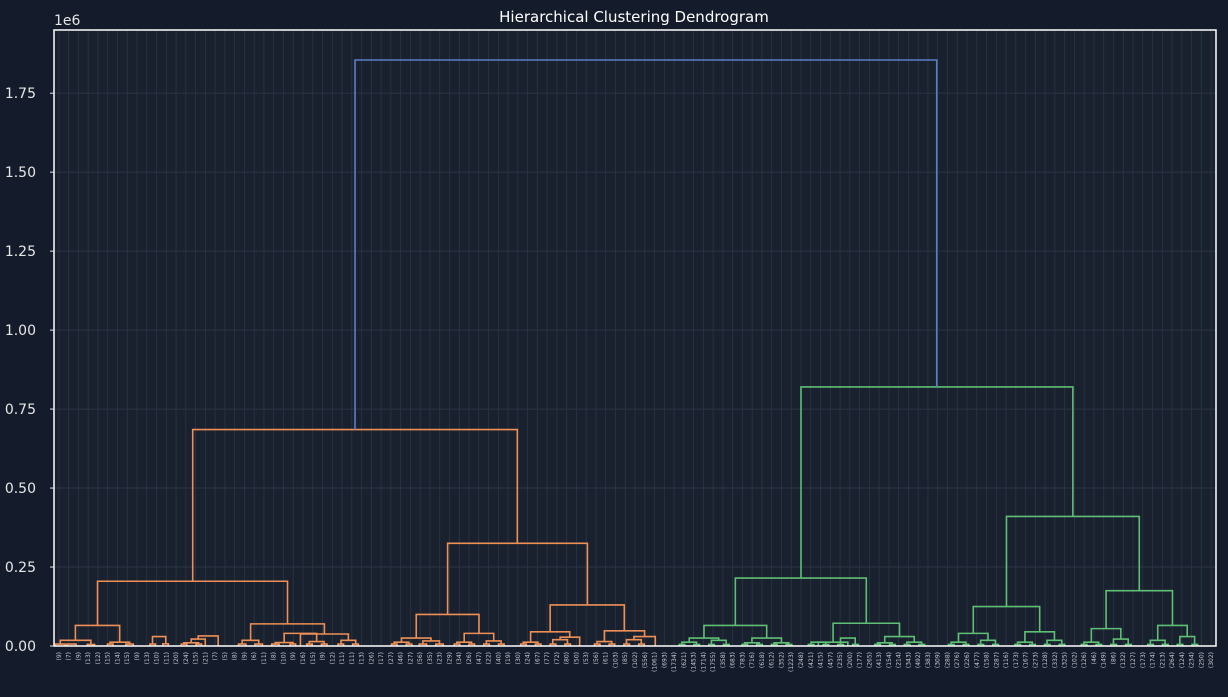  What do you see at coordinates (420, 658) in the screenshot?
I see `leaf-label: (56)` at bounding box center [420, 658].